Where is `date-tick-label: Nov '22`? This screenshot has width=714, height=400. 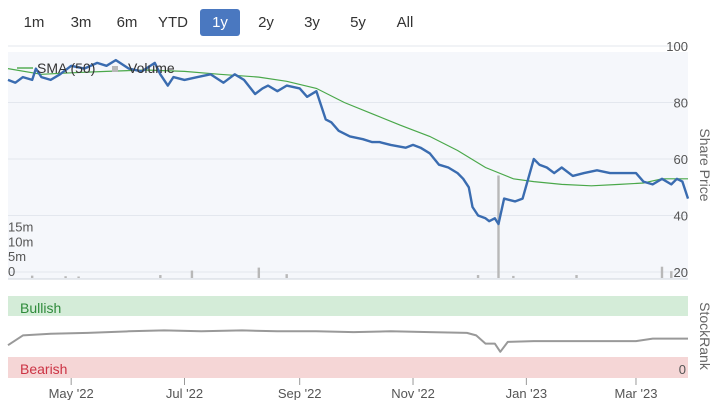
date-tick-label: Nov '22 is located at coordinates (413, 393).